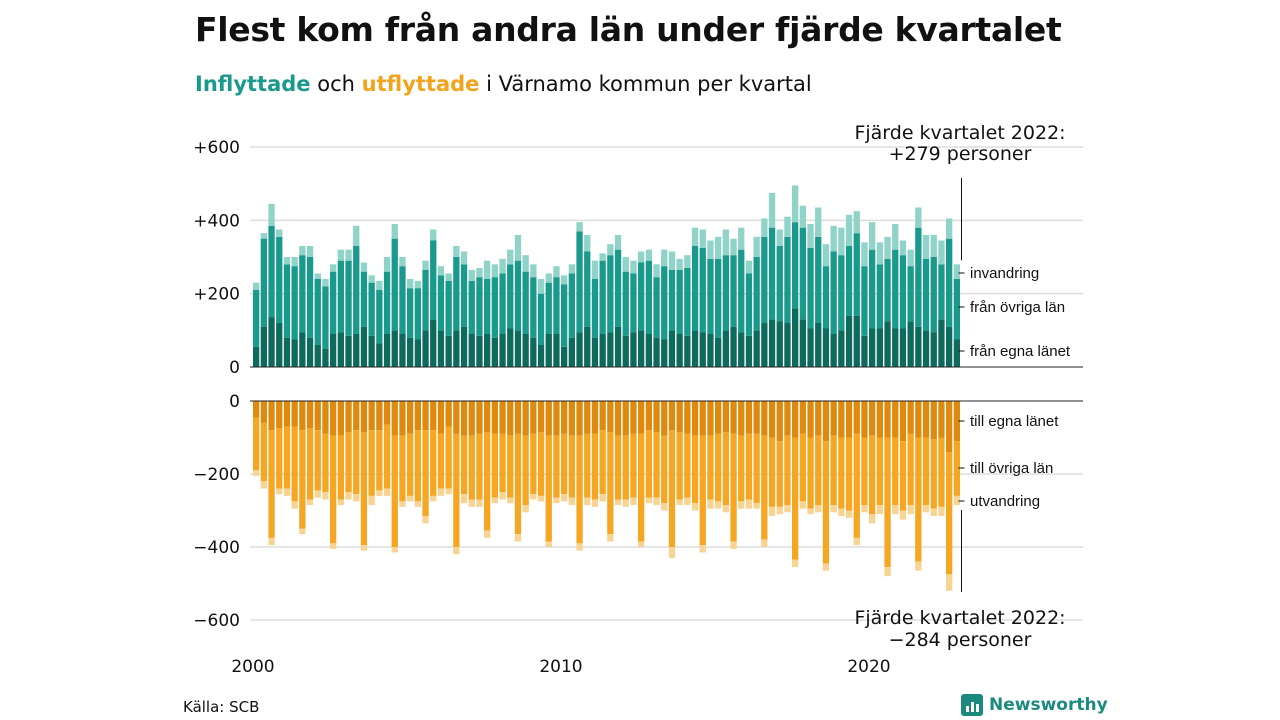 Image resolution: width=1280 pixels, height=720 pixels. What do you see at coordinates (1017, 307) in the screenshot?
I see `series-label-top: från övriga län` at bounding box center [1017, 307].